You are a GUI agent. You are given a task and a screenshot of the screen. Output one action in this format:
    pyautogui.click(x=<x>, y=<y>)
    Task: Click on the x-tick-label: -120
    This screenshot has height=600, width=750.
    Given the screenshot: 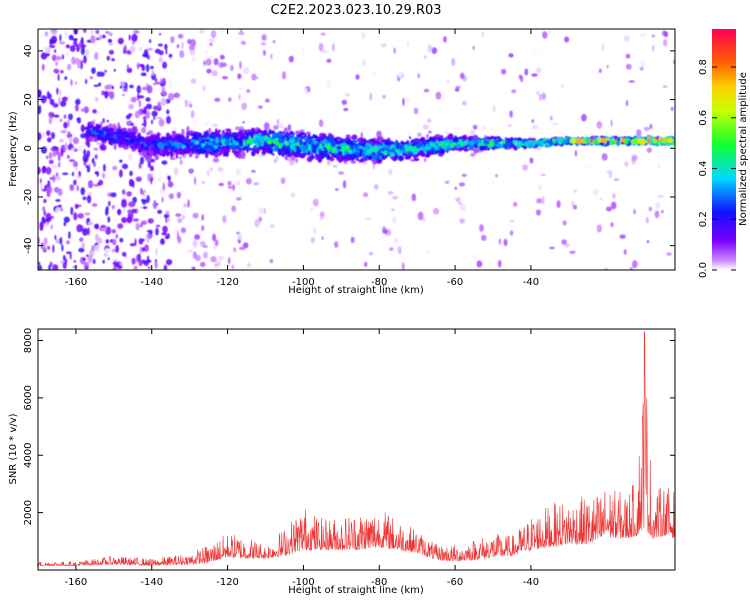 What is the action you would take?
    pyautogui.click(x=227, y=582)
    